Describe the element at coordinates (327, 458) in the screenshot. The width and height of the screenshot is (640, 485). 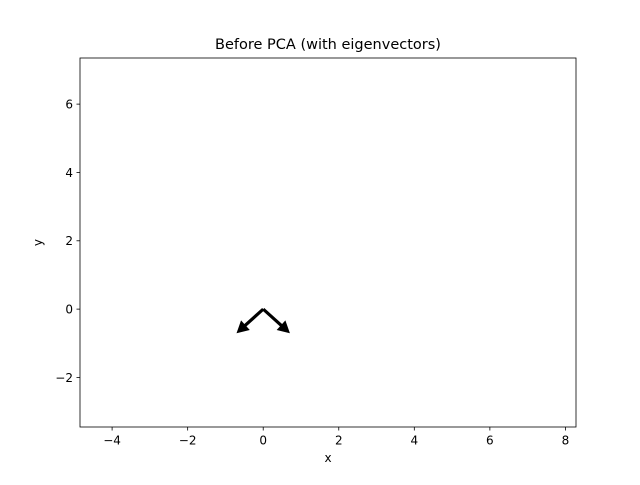
I see `x-axis-label: x` at that location.